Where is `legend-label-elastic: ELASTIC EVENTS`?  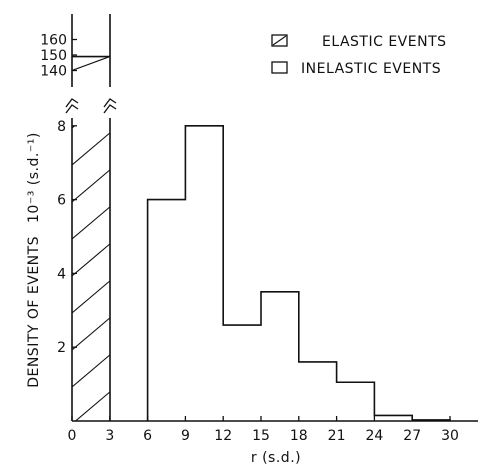
legend-label-elastic: ELASTIC EVENTS is located at coordinates (384, 42).